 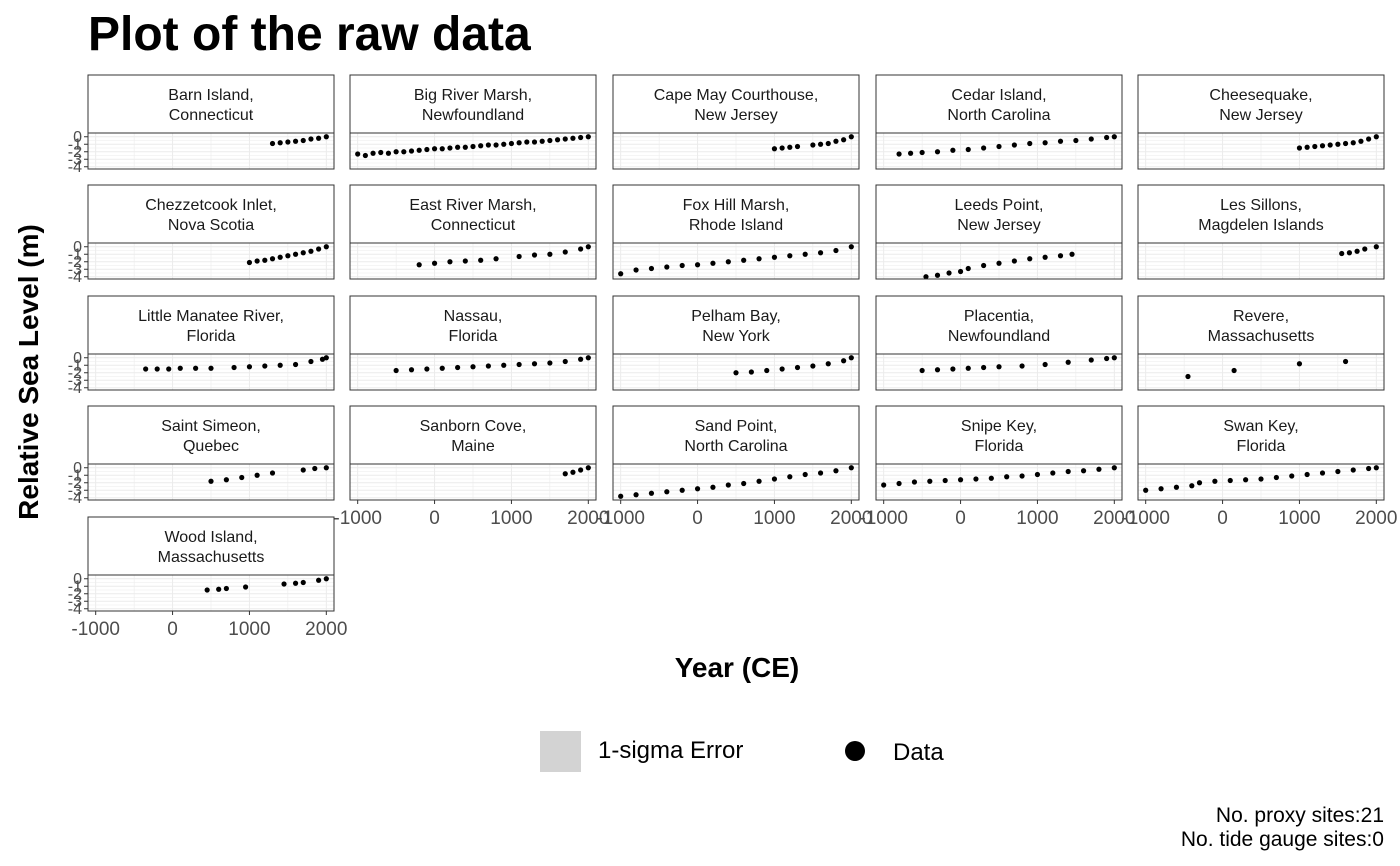 What do you see at coordinates (1261, 336) in the screenshot?
I see `panel-title-line: Massachusetts` at bounding box center [1261, 336].